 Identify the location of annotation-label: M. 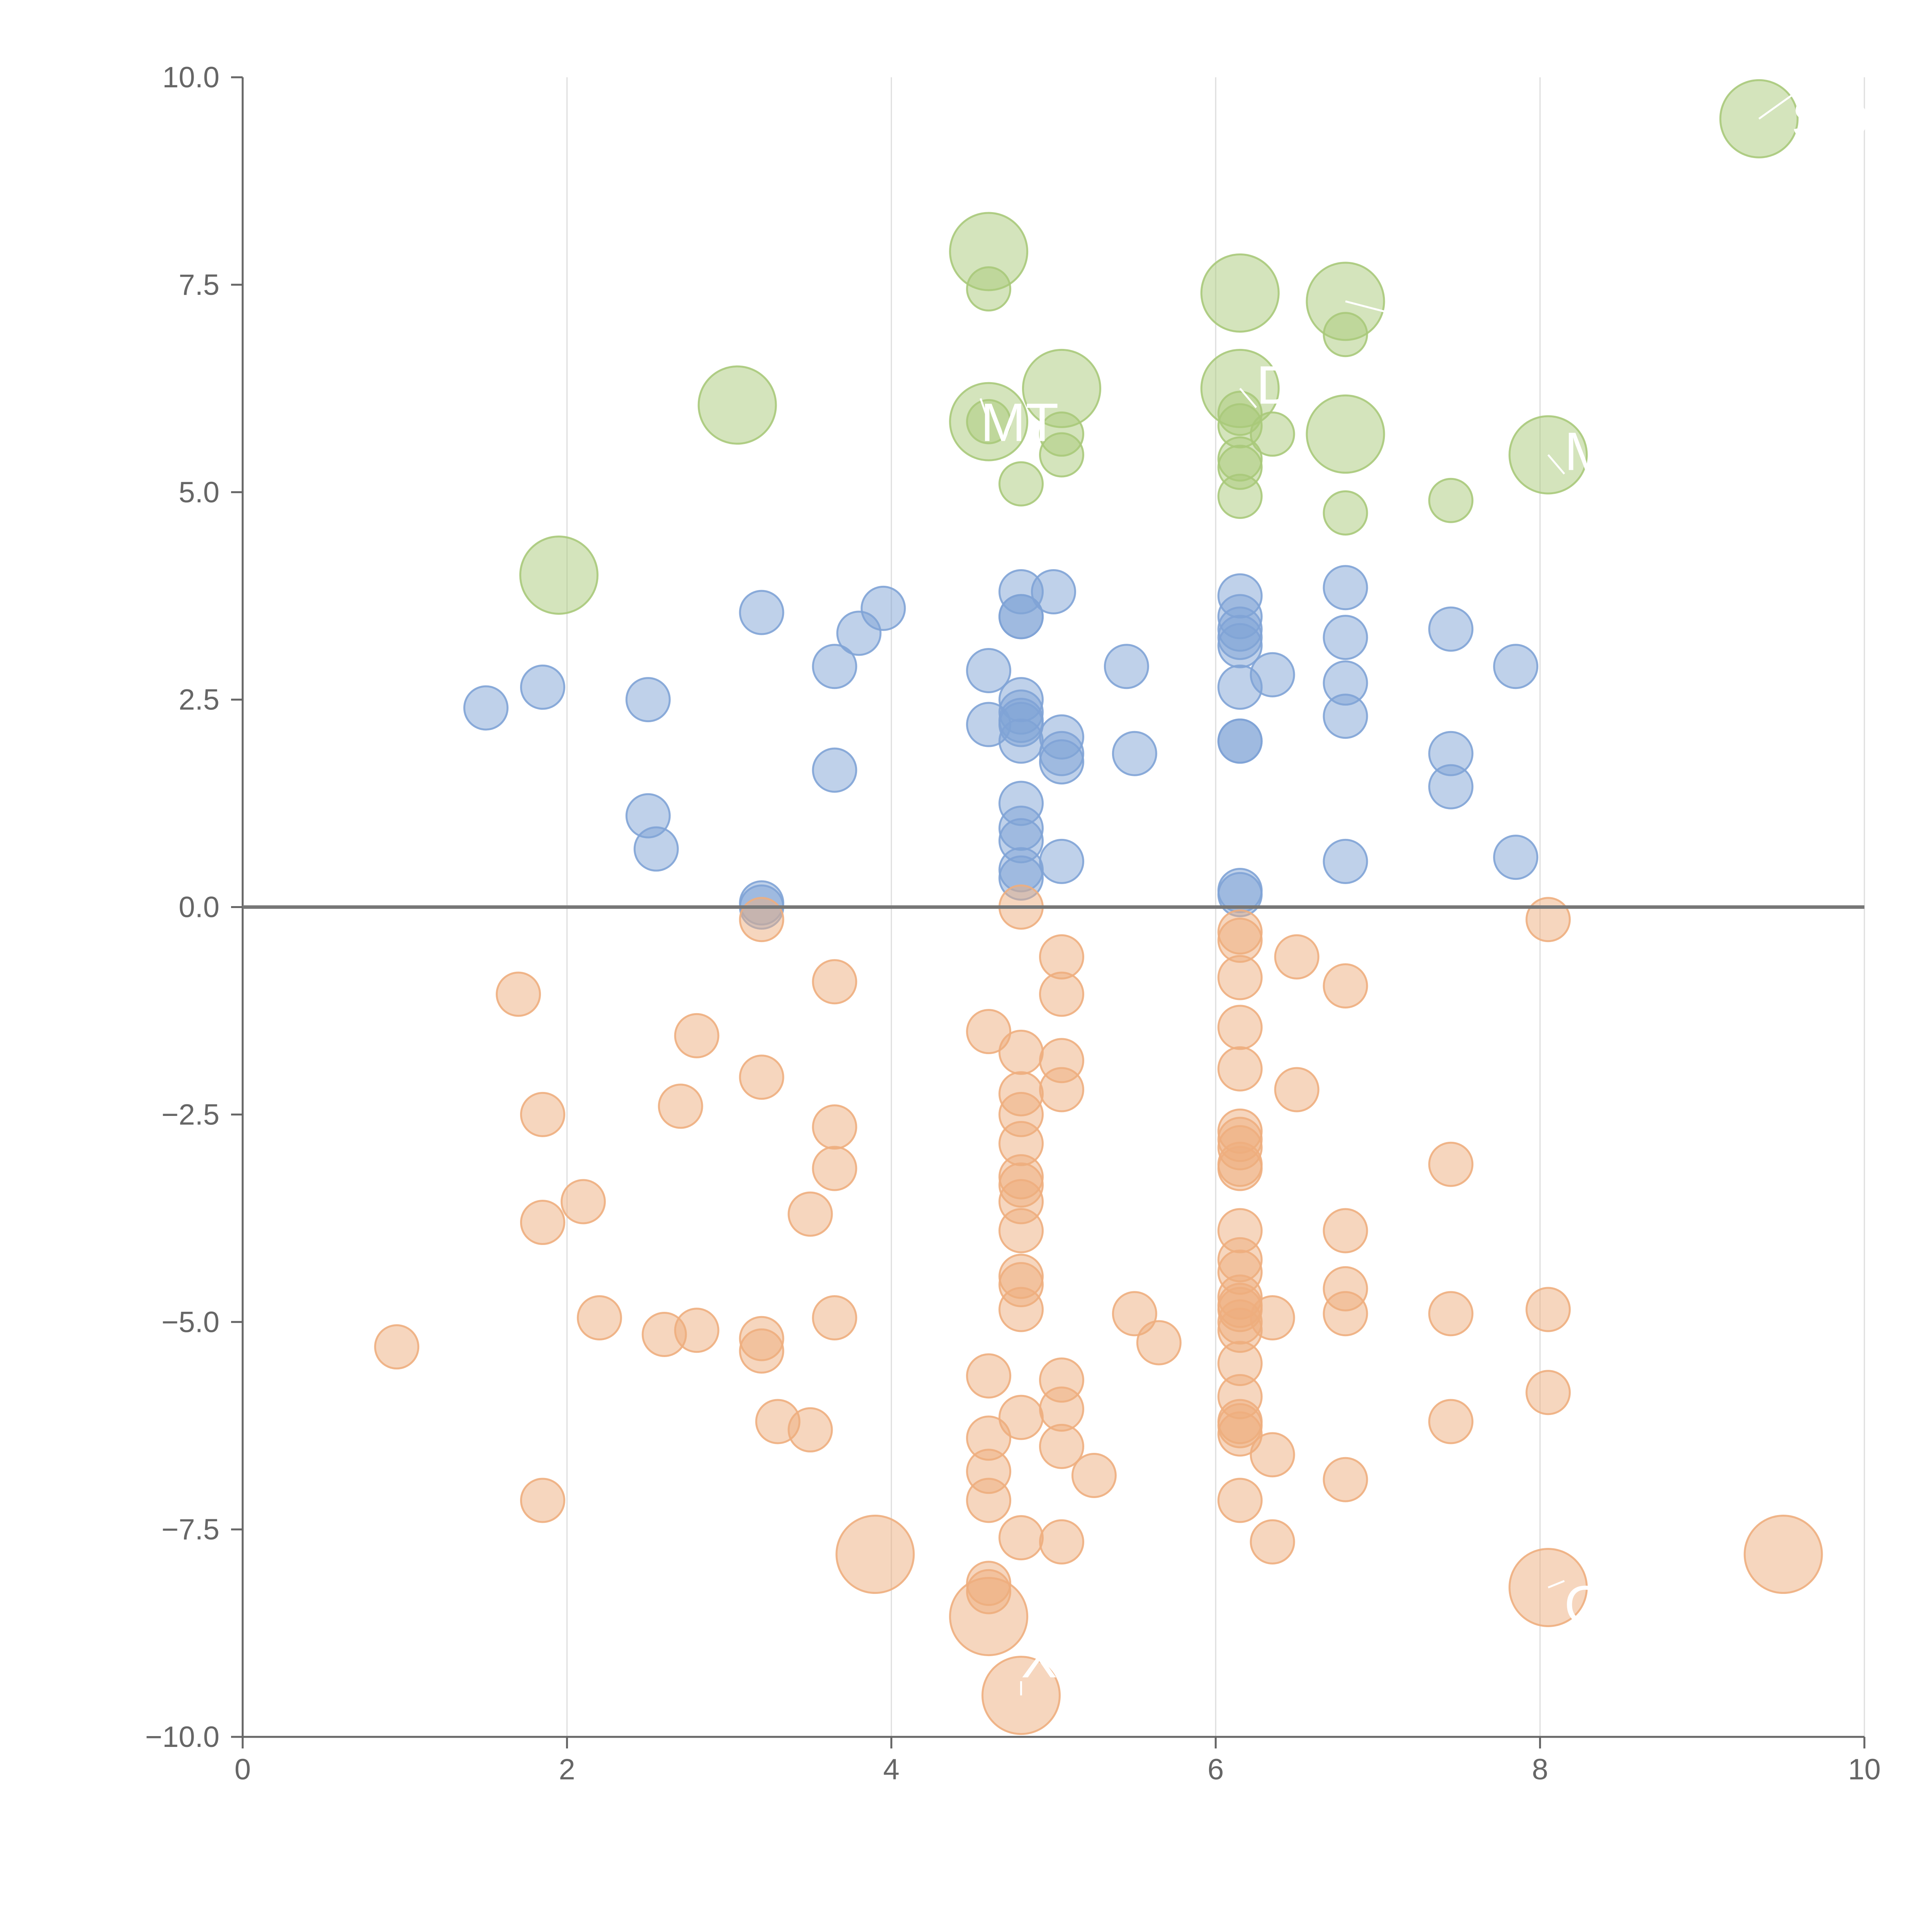
(1587, 451).